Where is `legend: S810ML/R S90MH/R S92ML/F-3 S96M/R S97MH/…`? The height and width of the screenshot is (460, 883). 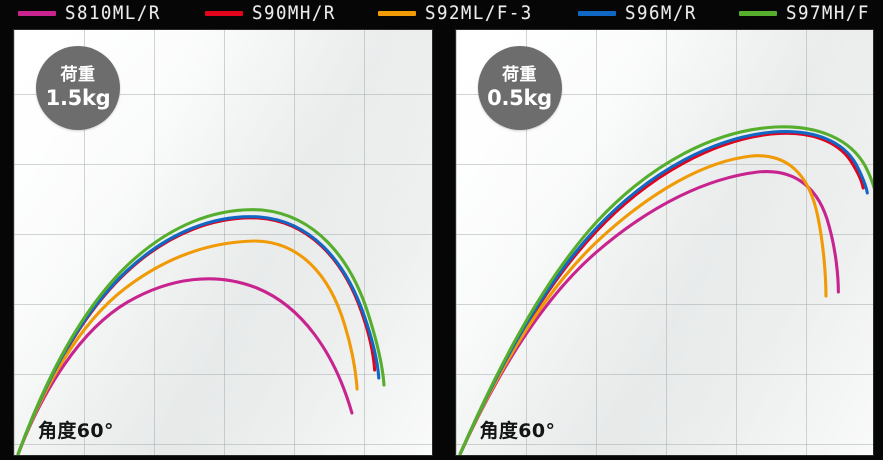 legend: S810ML/R S90MH/R S92ML/F-3 S96M/R S97MH/… is located at coordinates (441, 13).